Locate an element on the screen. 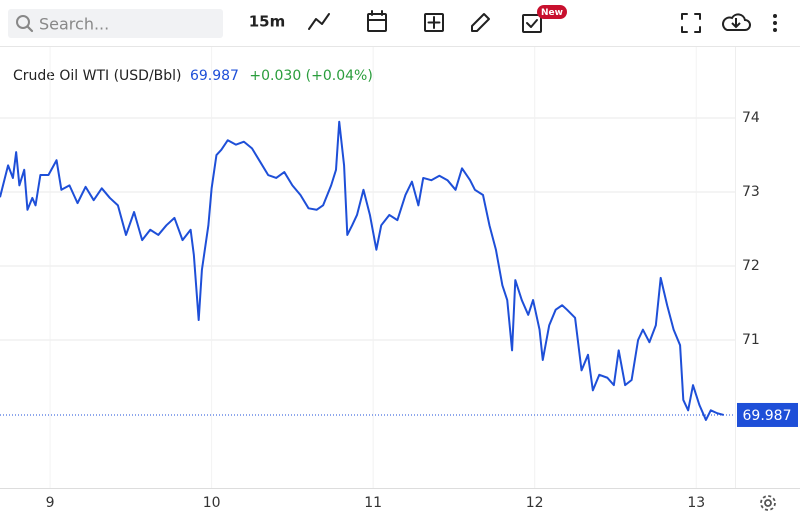 The height and width of the screenshot is (519, 800). x-tick-label: 11 is located at coordinates (373, 503).